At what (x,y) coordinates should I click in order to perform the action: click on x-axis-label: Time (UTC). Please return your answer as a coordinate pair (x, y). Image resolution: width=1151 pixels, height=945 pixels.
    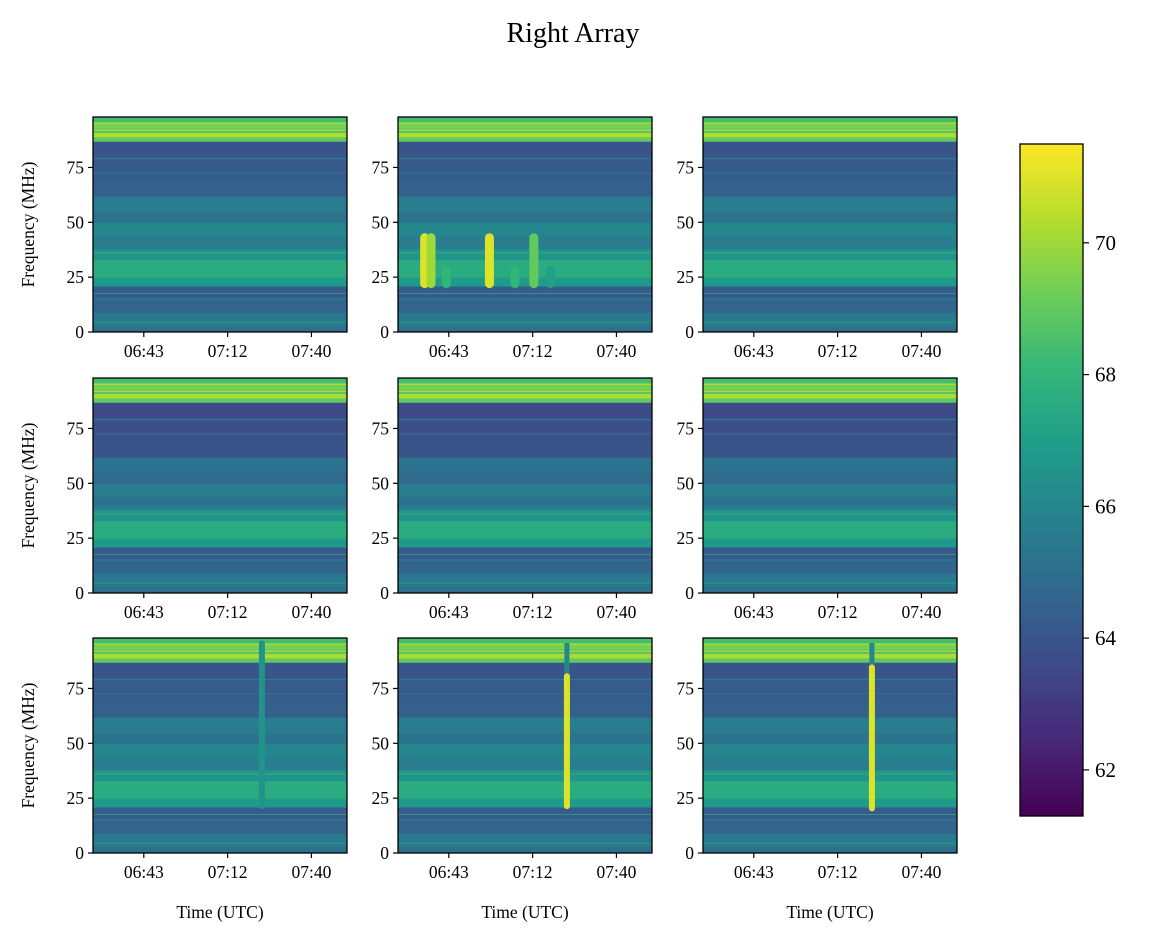
    Looking at the image, I should click on (830, 912).